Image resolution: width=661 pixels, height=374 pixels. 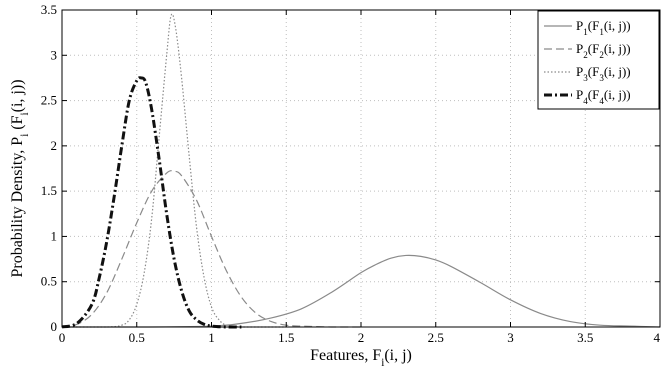 I want to click on legend-label-p4: P4(F4(i, j)), so click(x=603, y=96).